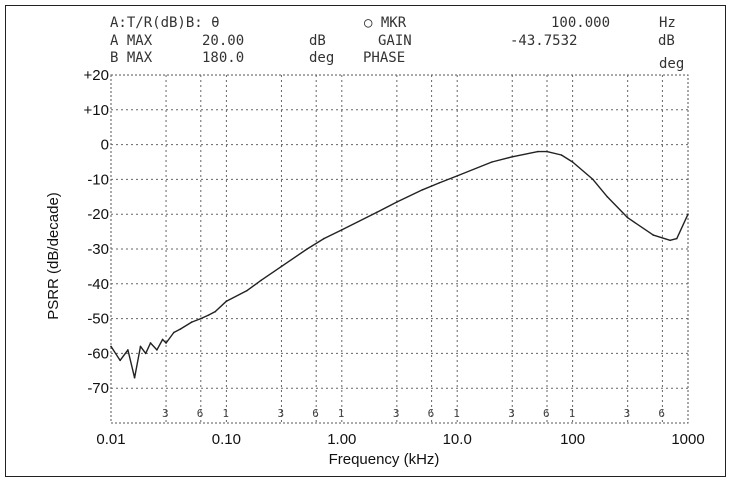 The image size is (733, 484). Describe the element at coordinates (385, 23) in the screenshot. I see `marker-label: ○ MKR` at that location.